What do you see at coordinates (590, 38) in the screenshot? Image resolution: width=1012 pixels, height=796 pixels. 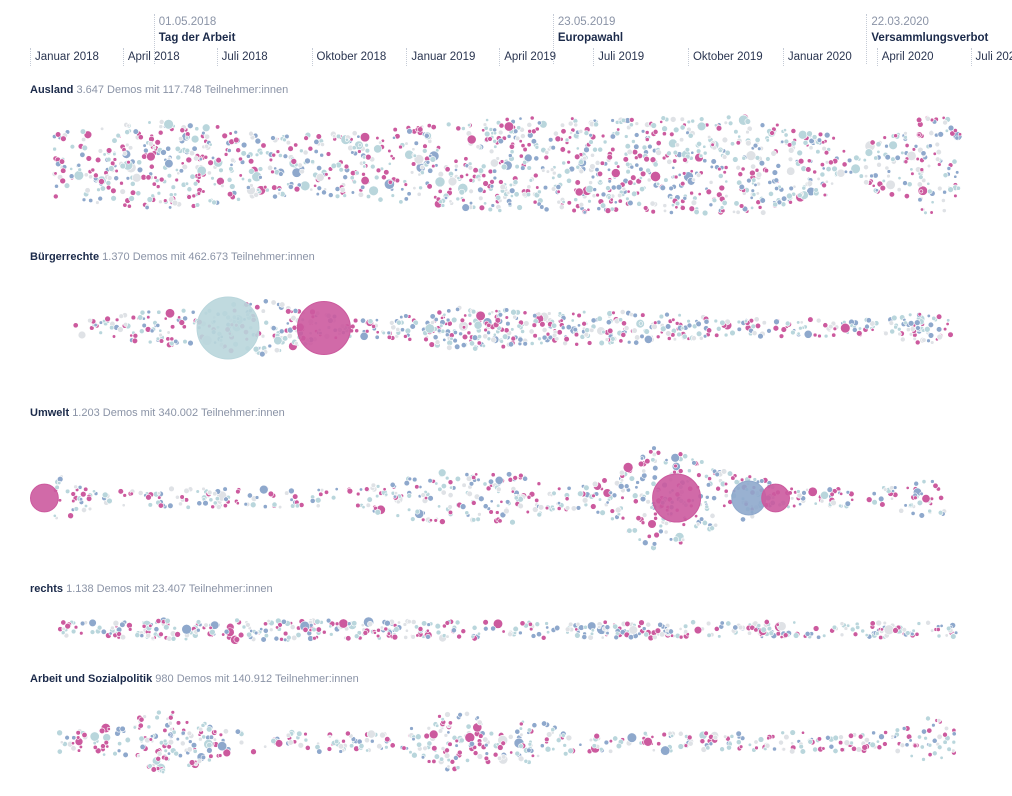 I see `event-name: Europawahl` at bounding box center [590, 38].